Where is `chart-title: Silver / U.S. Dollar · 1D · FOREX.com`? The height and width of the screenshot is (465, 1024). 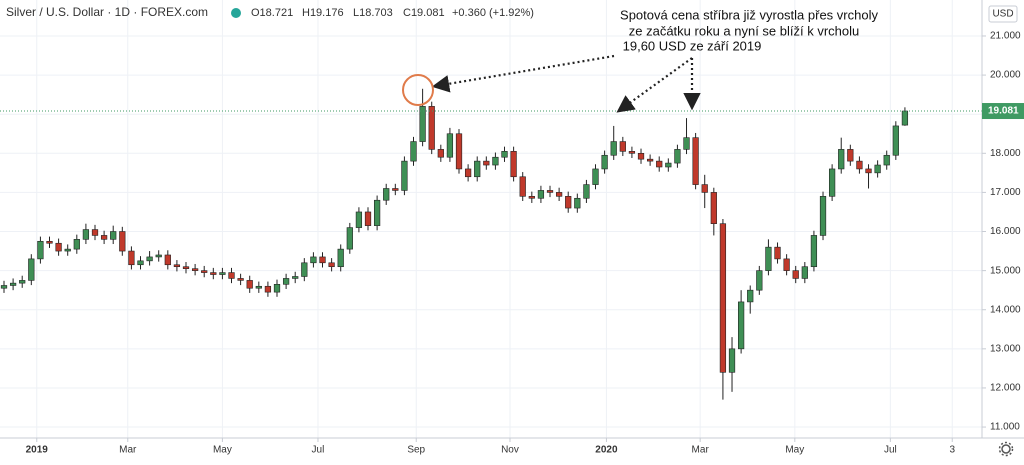 chart-title: Silver / U.S. Dollar · 1D · FOREX.com is located at coordinates (107, 12).